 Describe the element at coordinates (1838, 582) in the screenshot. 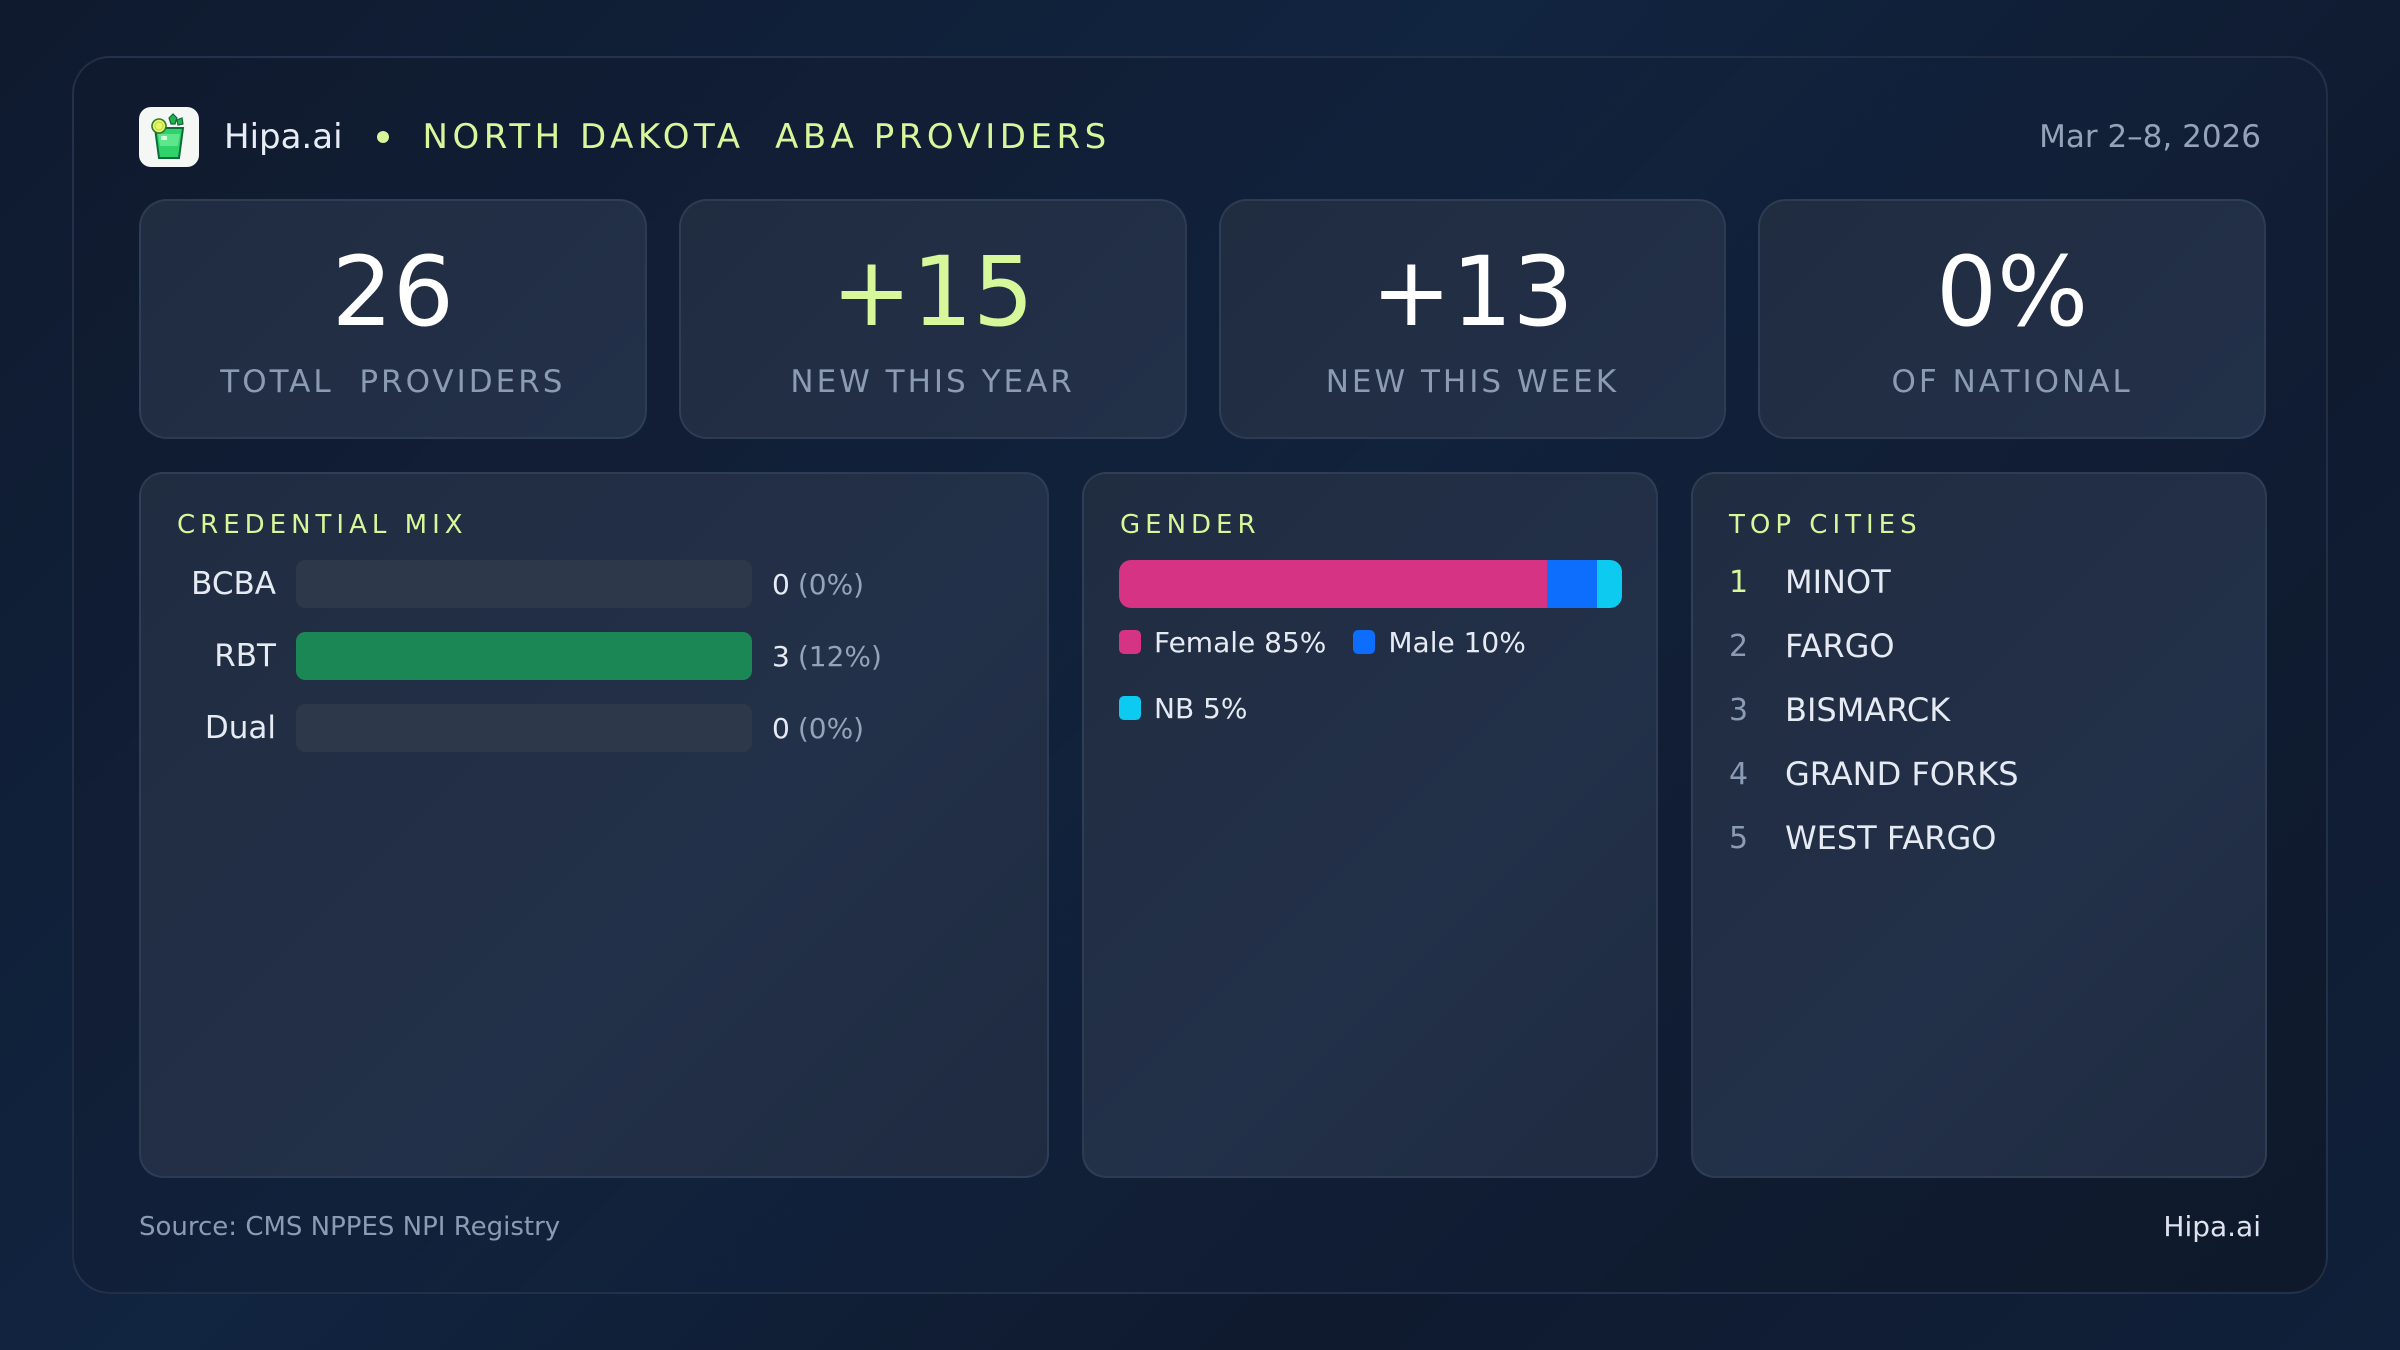

I see `city-name: MINOT` at that location.